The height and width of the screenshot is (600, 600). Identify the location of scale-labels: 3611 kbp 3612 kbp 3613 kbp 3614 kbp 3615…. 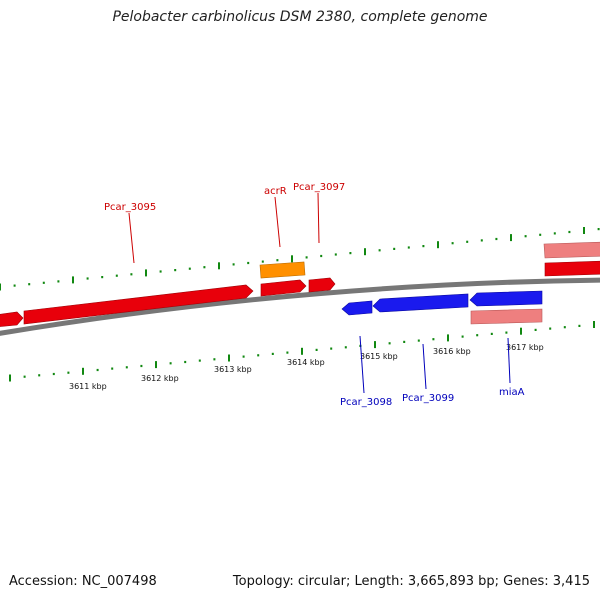
(306, 367).